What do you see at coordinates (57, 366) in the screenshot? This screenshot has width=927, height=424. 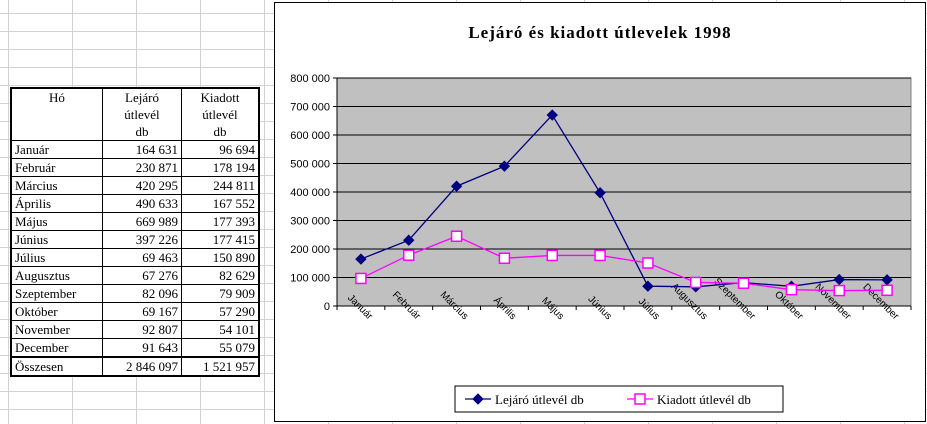 I see `total-label: Összesen` at bounding box center [57, 366].